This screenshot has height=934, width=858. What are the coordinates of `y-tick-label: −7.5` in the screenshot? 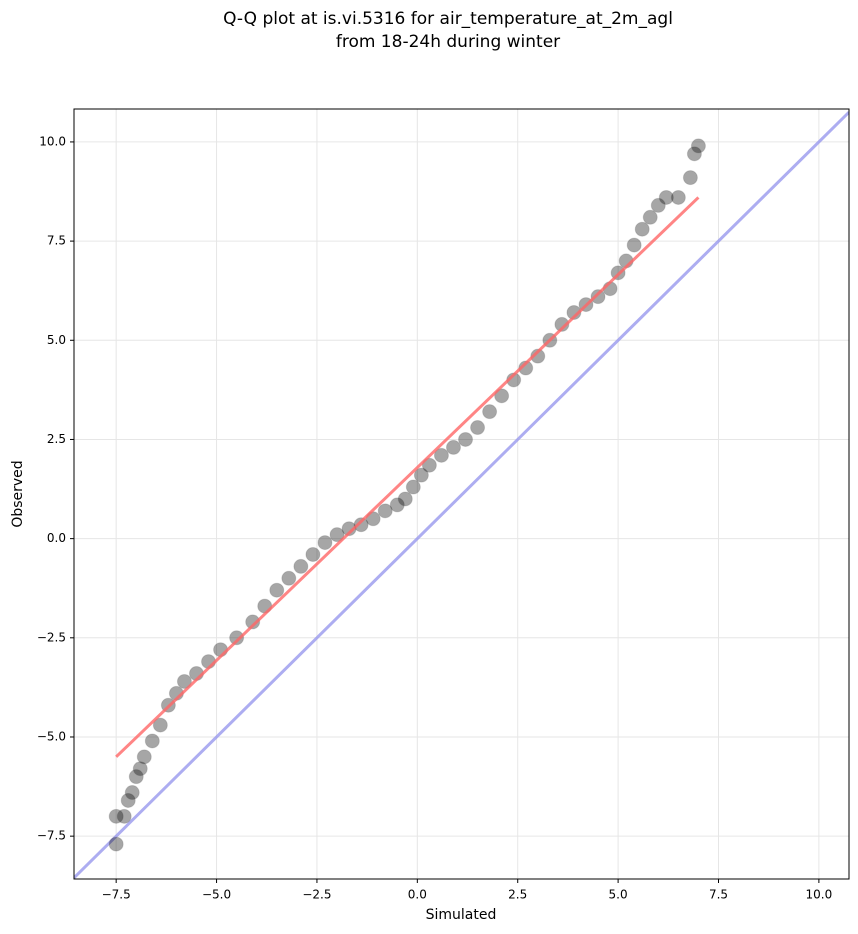 It's located at (51, 836).